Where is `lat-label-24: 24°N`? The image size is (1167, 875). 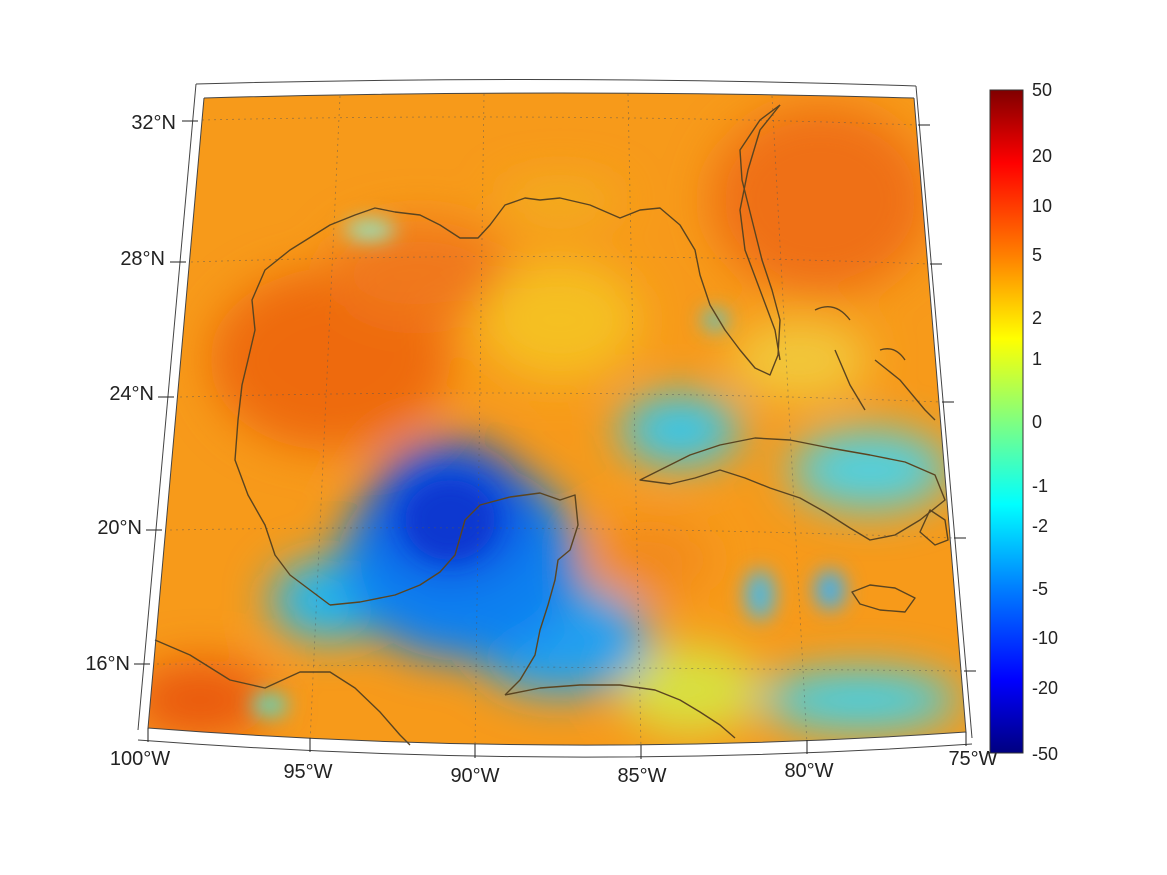 lat-label-24: 24°N is located at coordinates (131, 394).